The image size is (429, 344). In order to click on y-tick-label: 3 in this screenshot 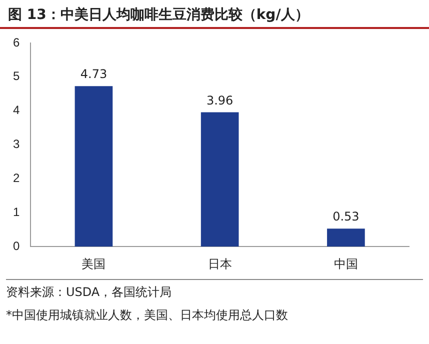, I will do `click(16, 144)`.